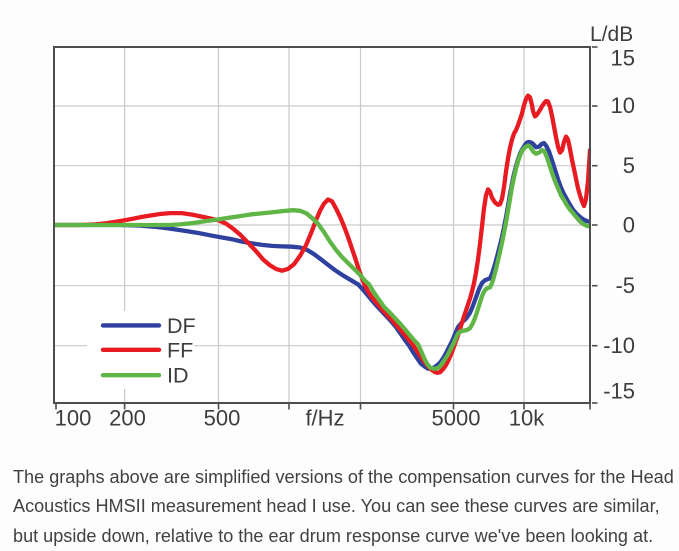  I want to click on svg-text: 15, so click(623, 58).